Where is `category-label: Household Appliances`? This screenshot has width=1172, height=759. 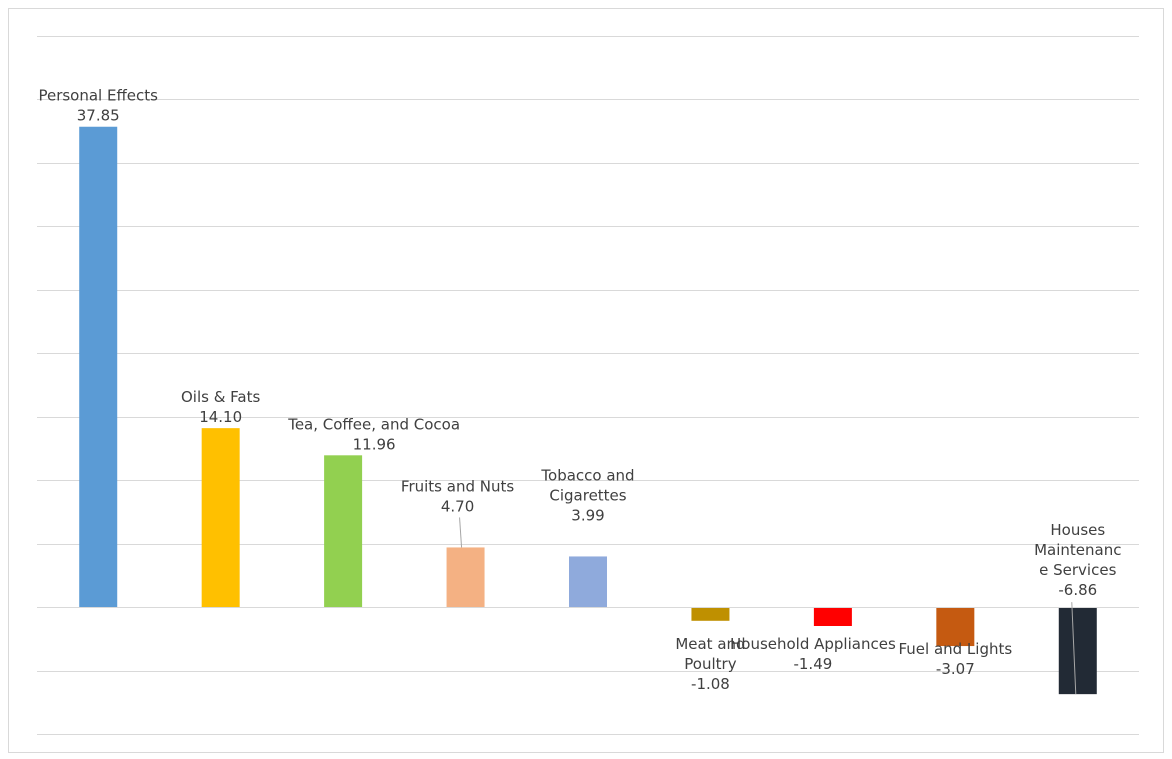
category-label: Household Appliances is located at coordinates (813, 644).